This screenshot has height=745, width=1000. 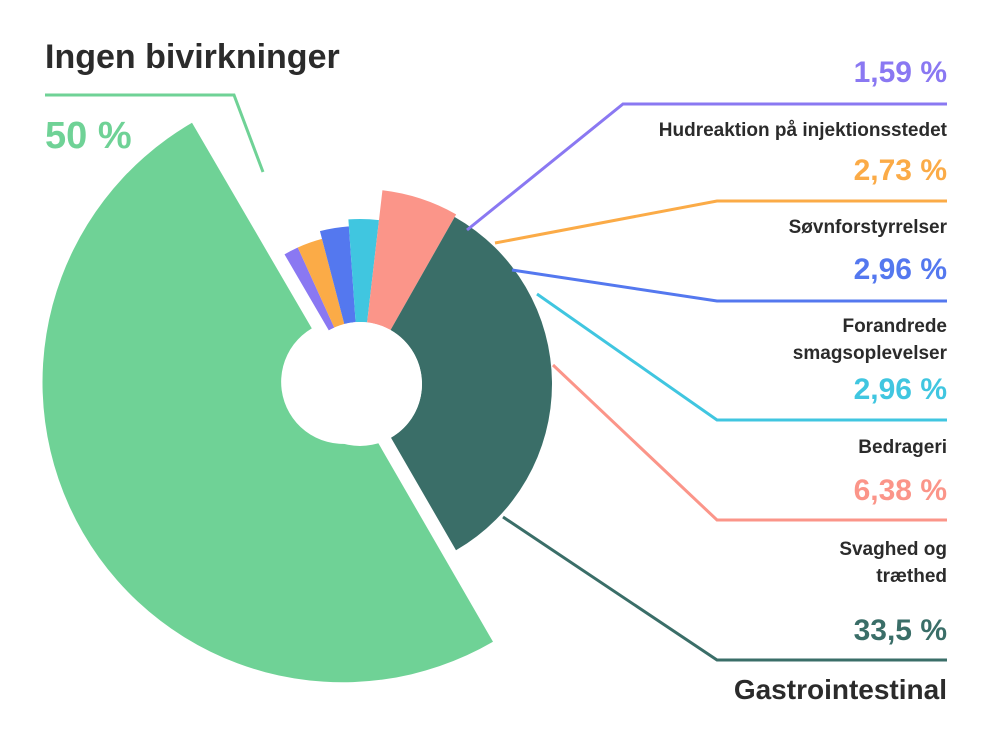 I want to click on leader-line-sovnforstyrrelser, so click(x=720, y=222).